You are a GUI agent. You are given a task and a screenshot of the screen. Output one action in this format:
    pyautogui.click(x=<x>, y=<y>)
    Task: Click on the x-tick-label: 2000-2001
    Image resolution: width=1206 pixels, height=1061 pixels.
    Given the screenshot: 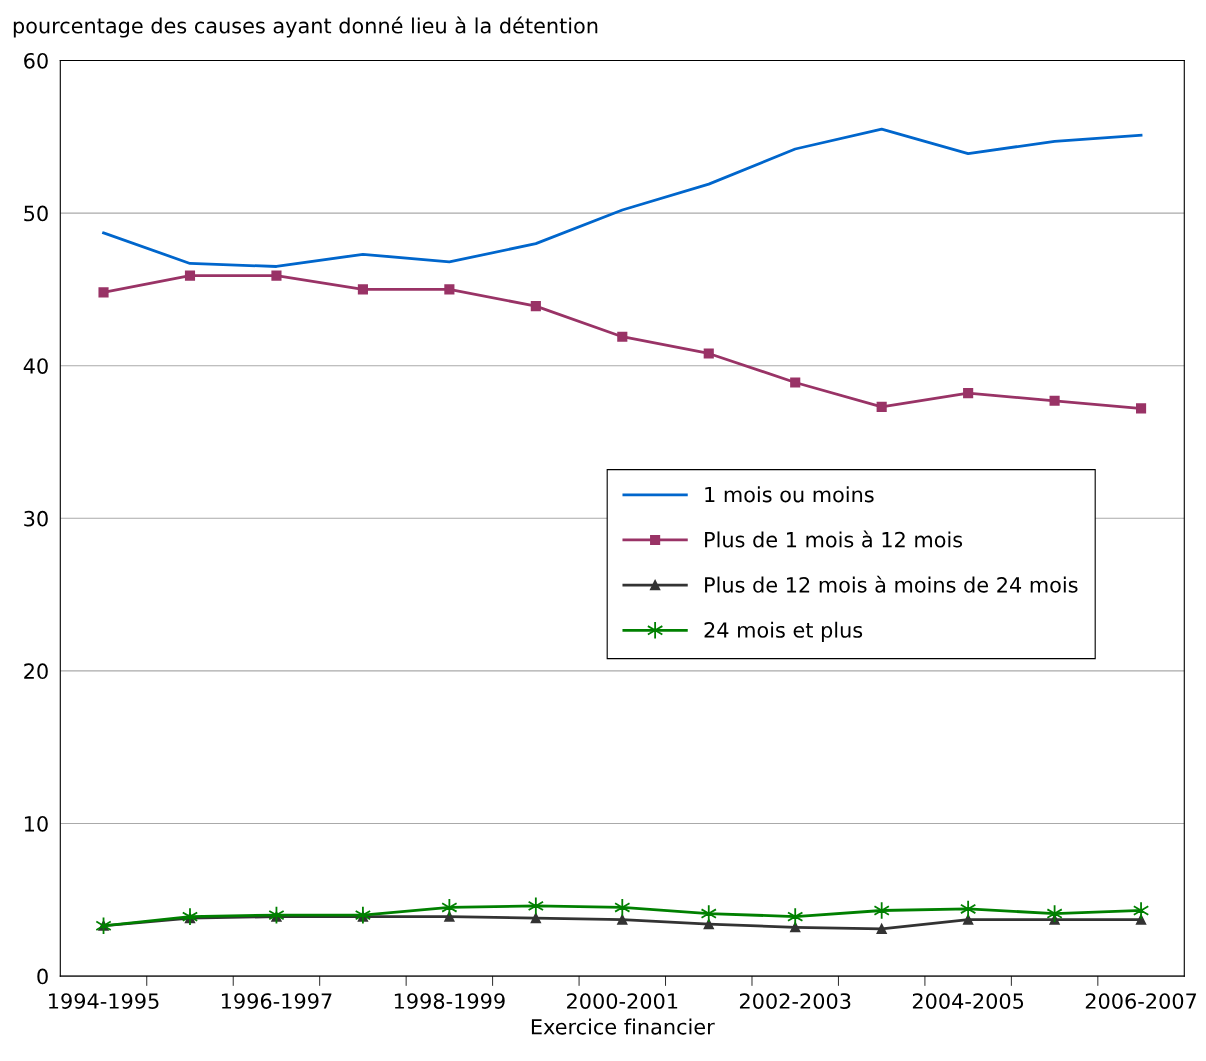 What is the action you would take?
    pyautogui.click(x=622, y=1001)
    